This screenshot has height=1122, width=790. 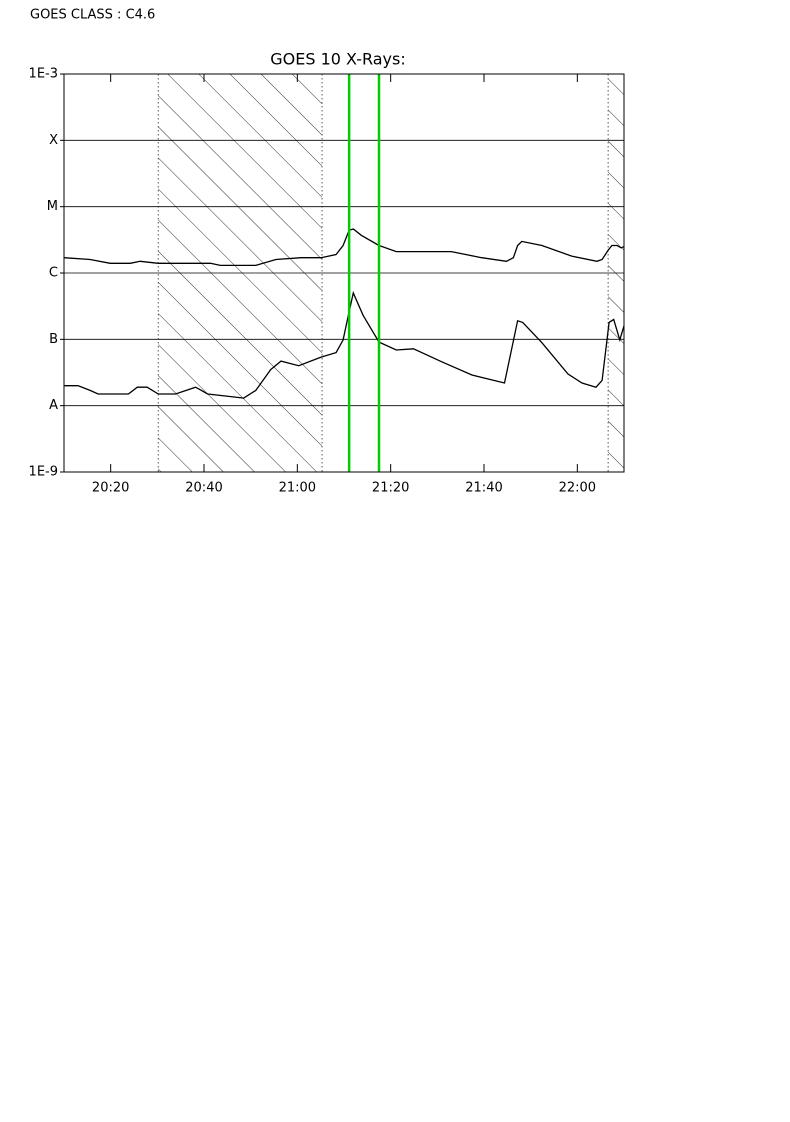 I want to click on y-tick-label: 1E-9, so click(x=43, y=472).